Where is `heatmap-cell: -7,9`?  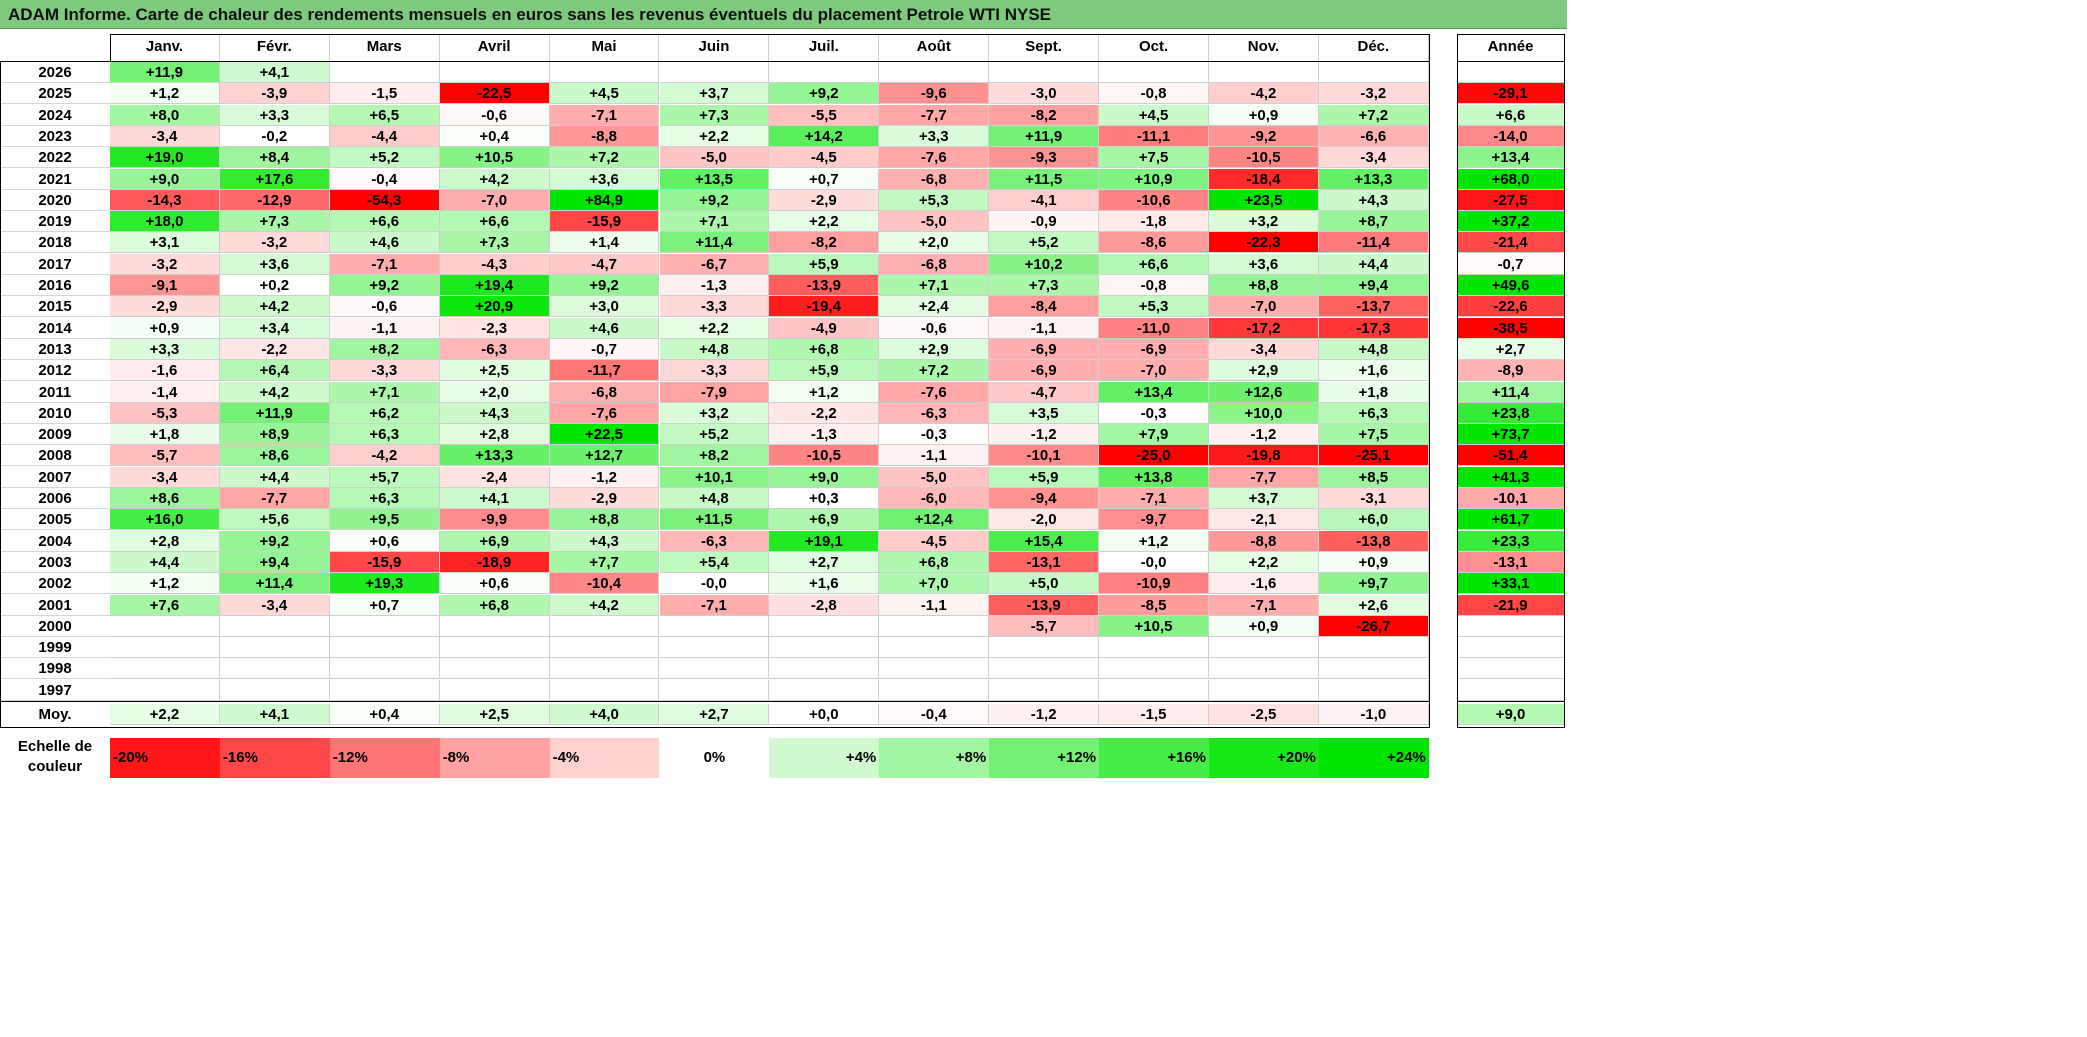 heatmap-cell: -7,9 is located at coordinates (714, 392).